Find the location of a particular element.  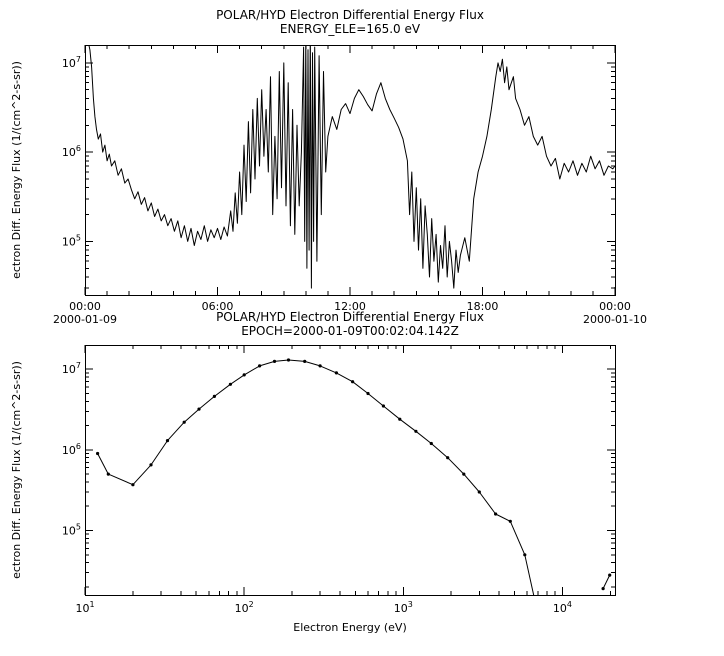

x-tick-date-label: 2000-01-10 is located at coordinates (615, 319).